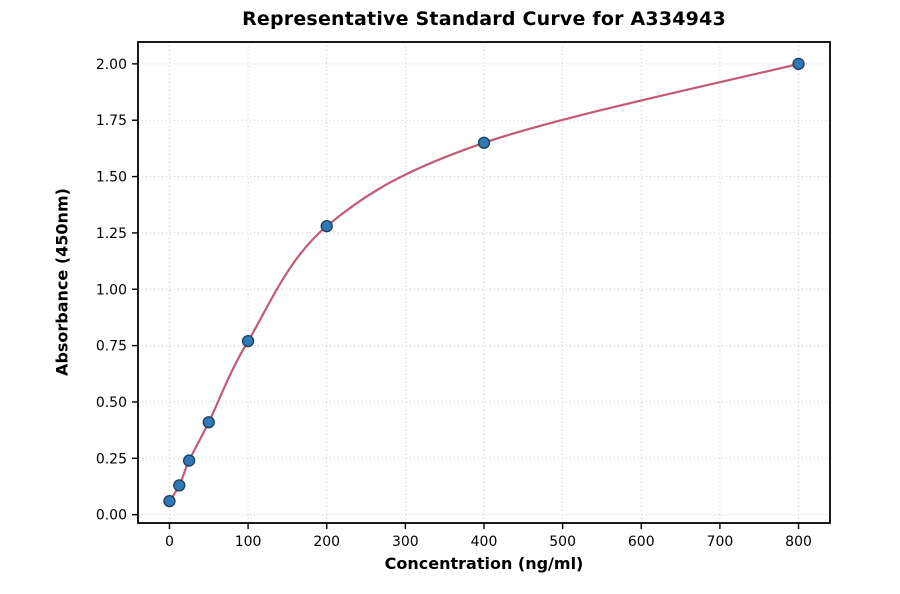 Image resolution: width=900 pixels, height=594 pixels. What do you see at coordinates (111, 121) in the screenshot?
I see `y-tick-label: 1.75` at bounding box center [111, 121].